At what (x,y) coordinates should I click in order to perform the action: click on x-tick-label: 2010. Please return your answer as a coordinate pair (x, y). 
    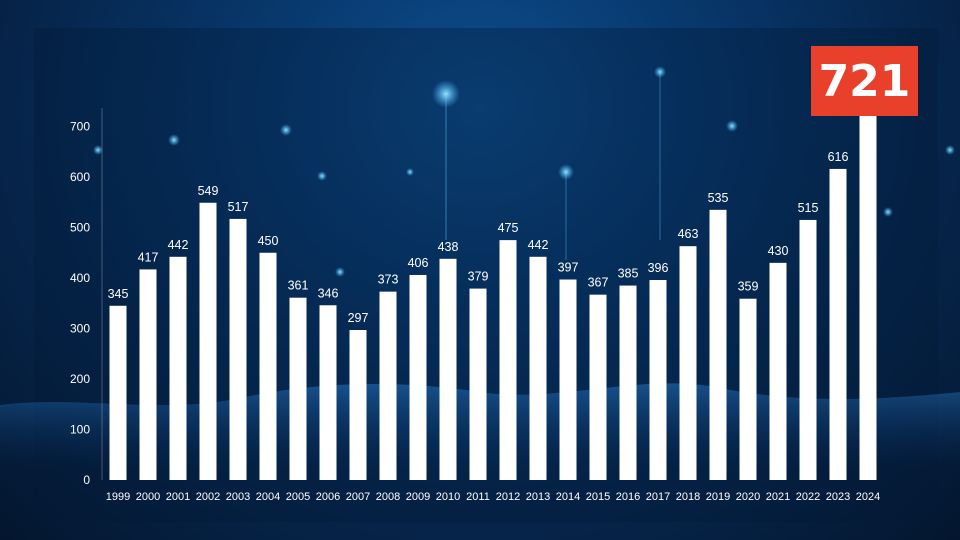
    Looking at the image, I should click on (448, 497).